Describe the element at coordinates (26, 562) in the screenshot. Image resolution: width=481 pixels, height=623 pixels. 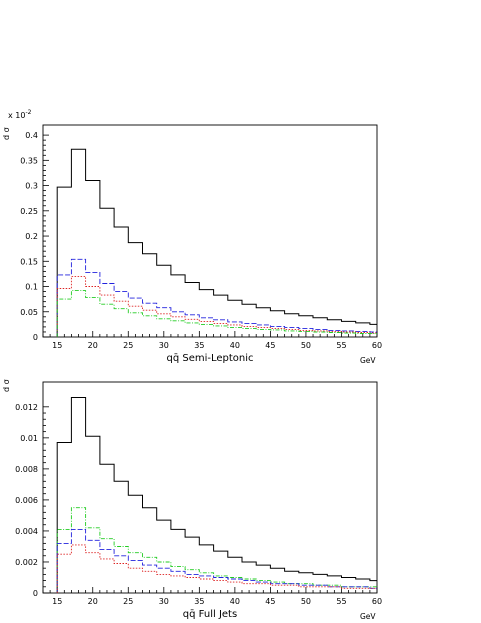
I see `y-tick-label: 0.002` at that location.